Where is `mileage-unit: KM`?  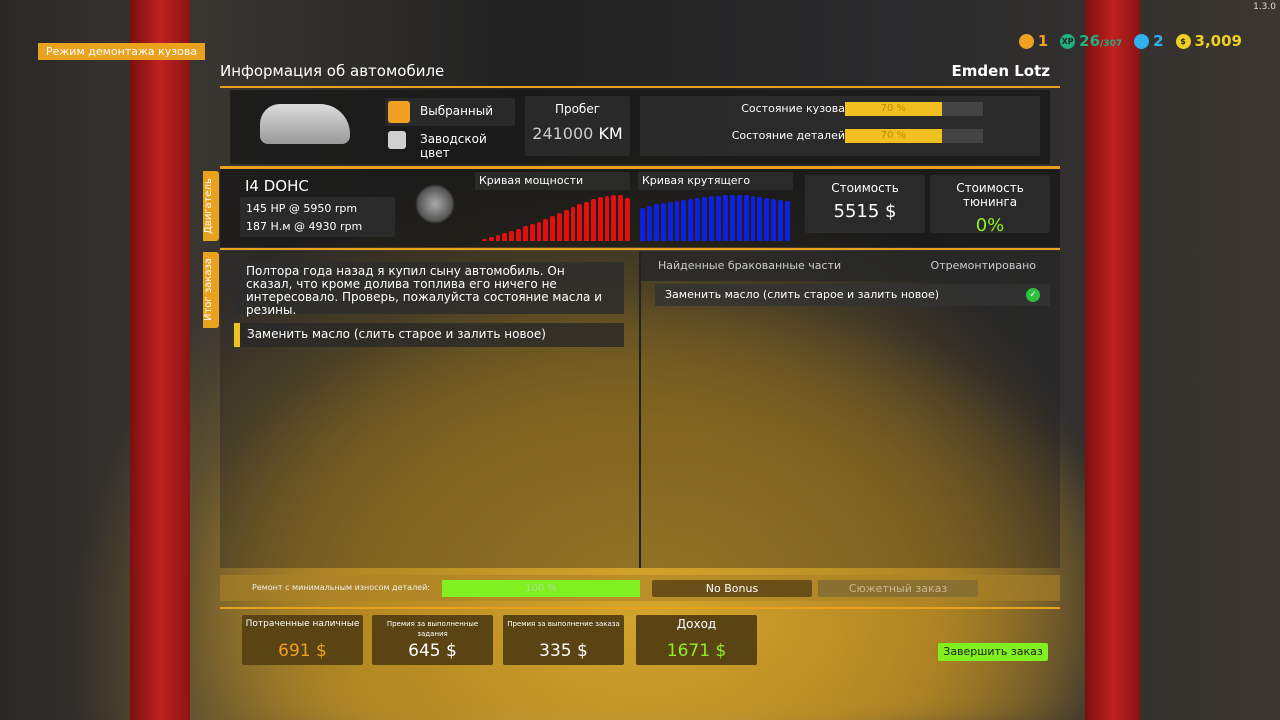
mileage-unit: KM is located at coordinates (610, 133).